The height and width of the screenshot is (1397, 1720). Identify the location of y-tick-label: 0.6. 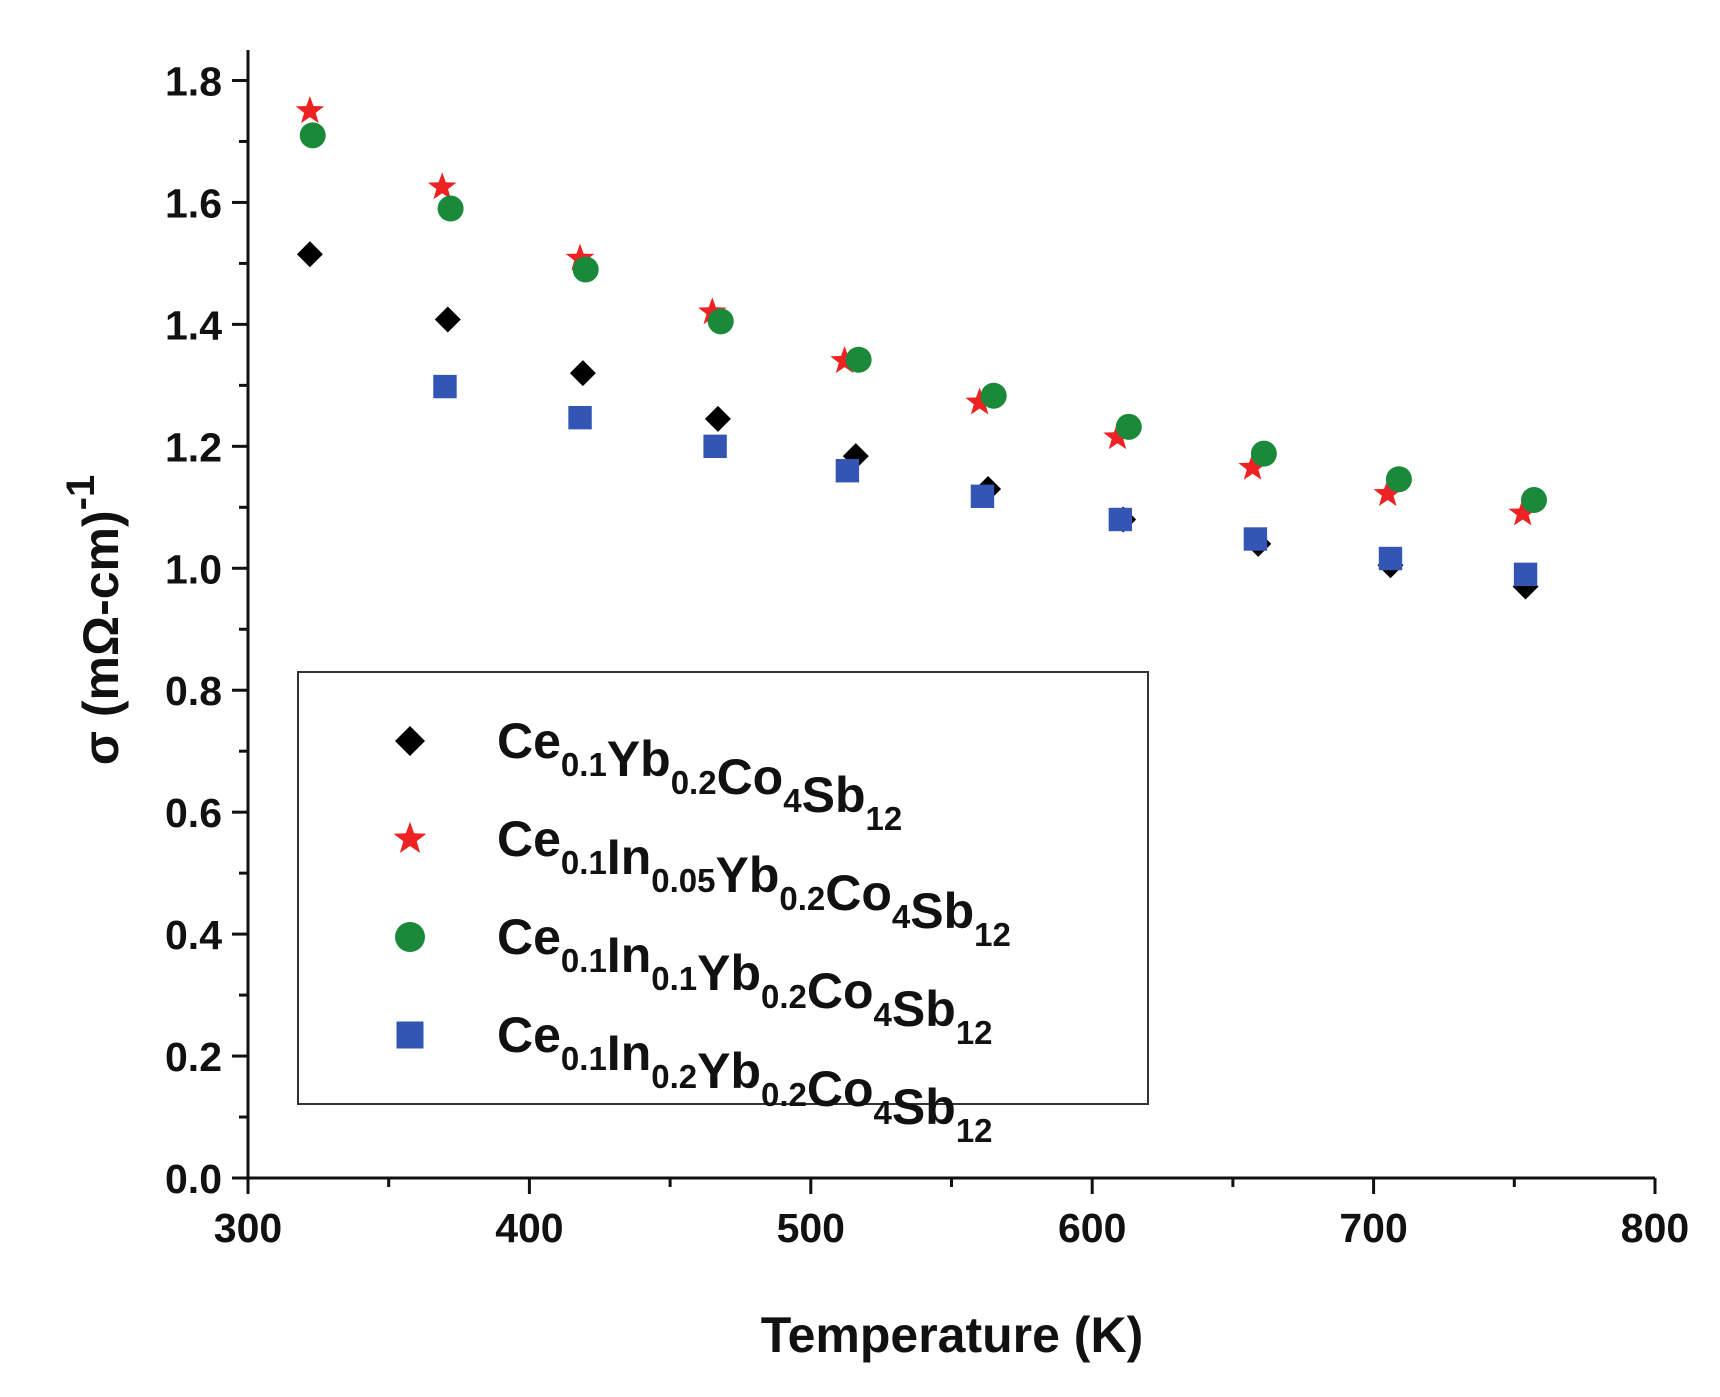
(193, 813).